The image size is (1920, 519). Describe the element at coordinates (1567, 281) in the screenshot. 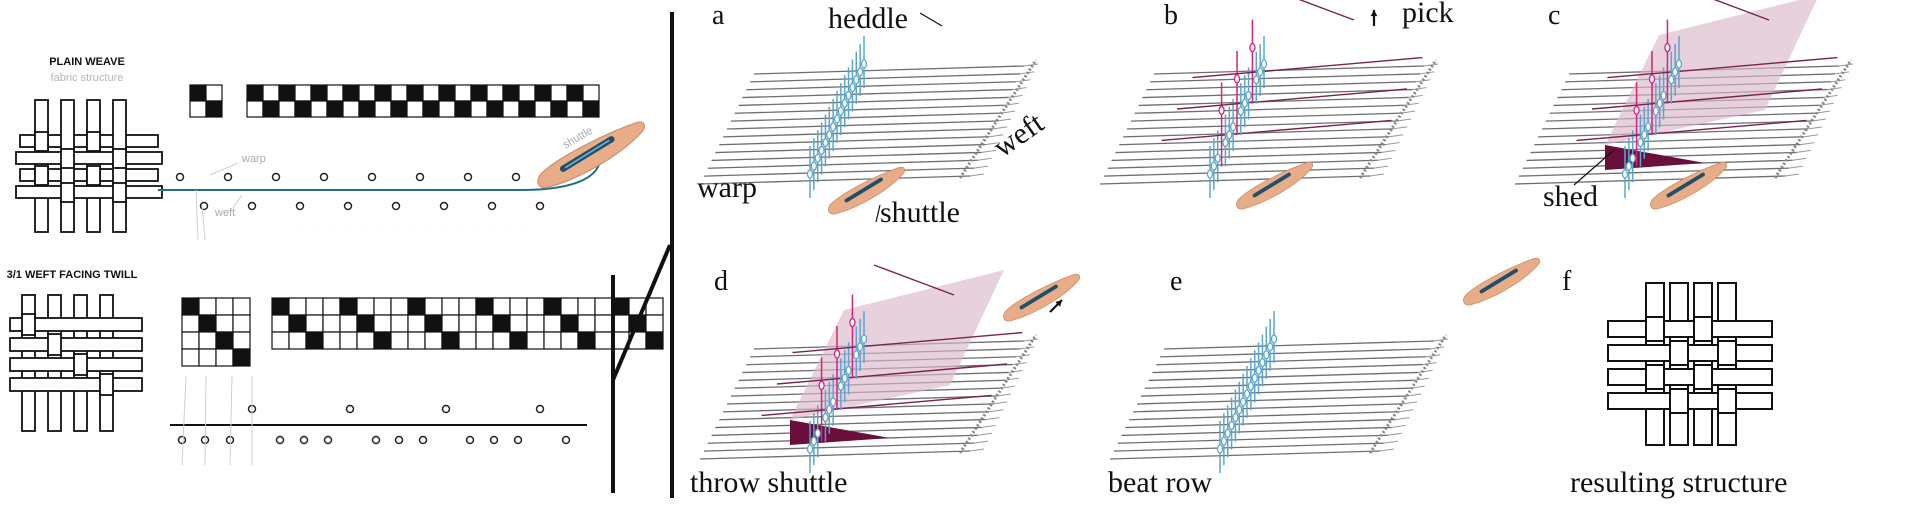

I see `panel-f-letter: f` at that location.